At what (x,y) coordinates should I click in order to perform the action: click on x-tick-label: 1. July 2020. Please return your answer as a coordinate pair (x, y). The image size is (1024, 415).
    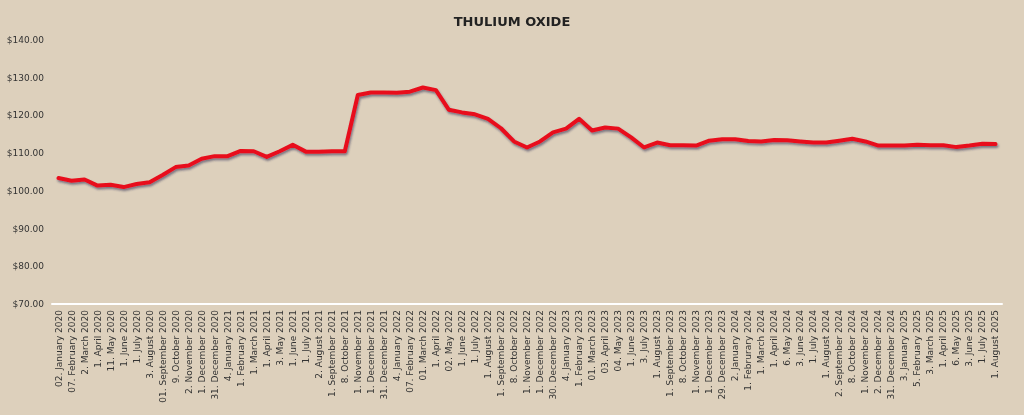
    Looking at the image, I should click on (136, 336).